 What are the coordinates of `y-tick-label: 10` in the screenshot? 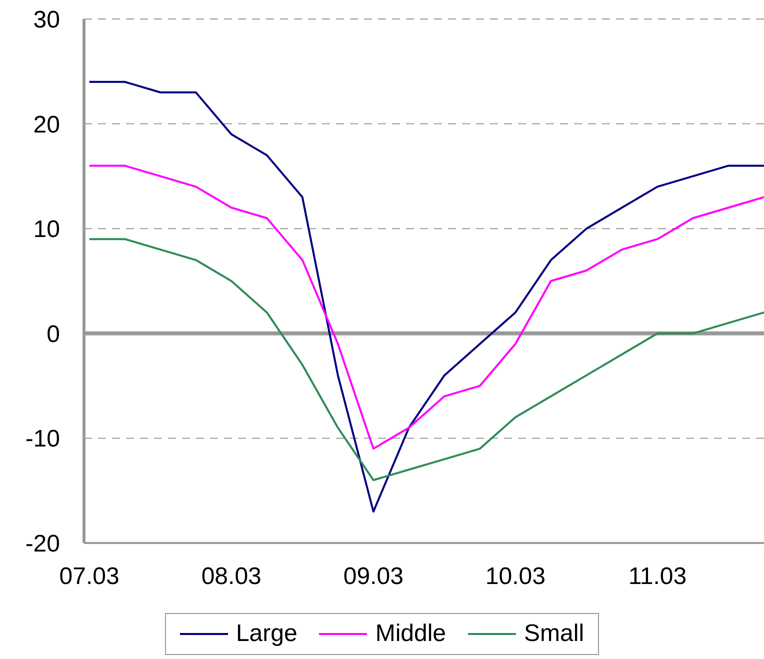 It's located at (46, 230).